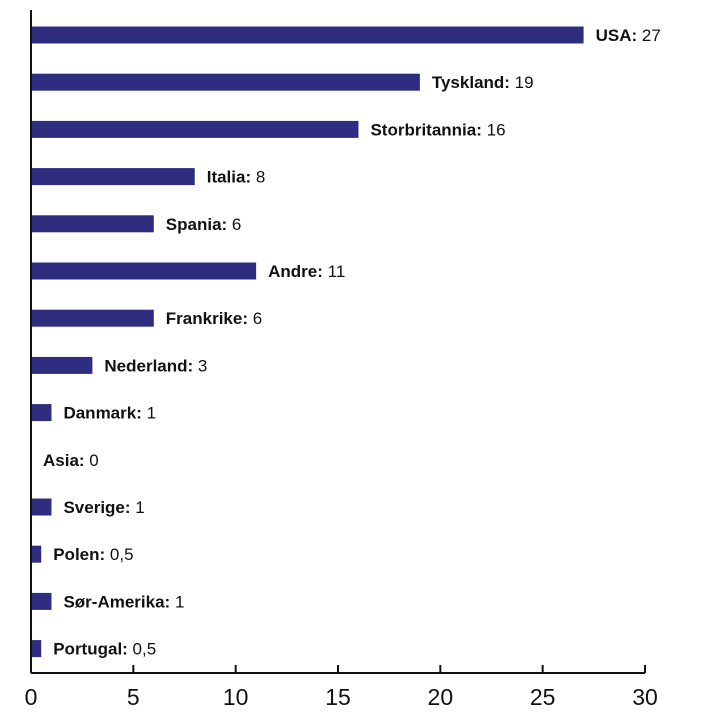 The image size is (713, 712). What do you see at coordinates (229, 177) in the screenshot?
I see `category-name-3: Italia:` at bounding box center [229, 177].